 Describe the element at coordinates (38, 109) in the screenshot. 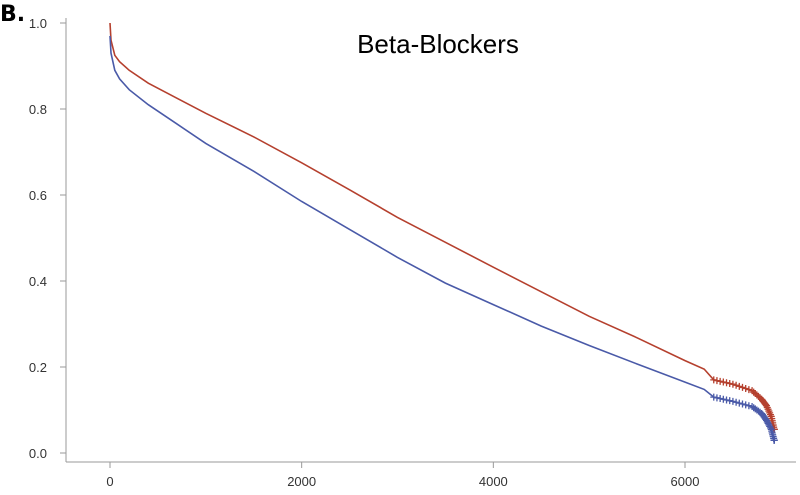

I see `y-tick-label: 0.8` at that location.